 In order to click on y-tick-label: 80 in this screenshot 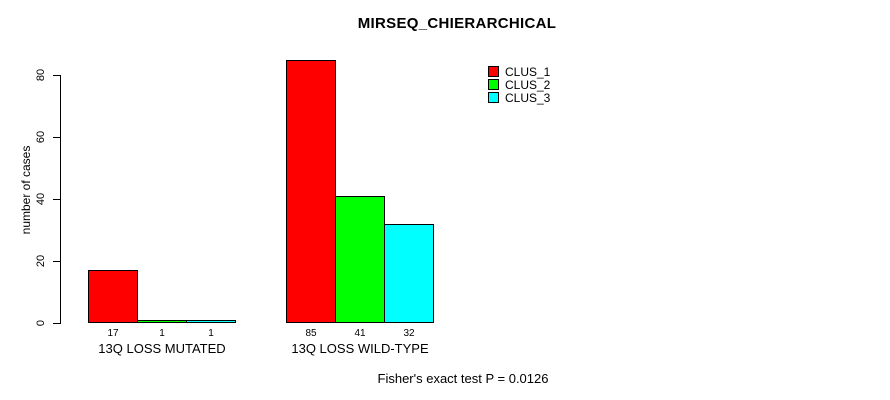, I will do `click(41, 75)`.